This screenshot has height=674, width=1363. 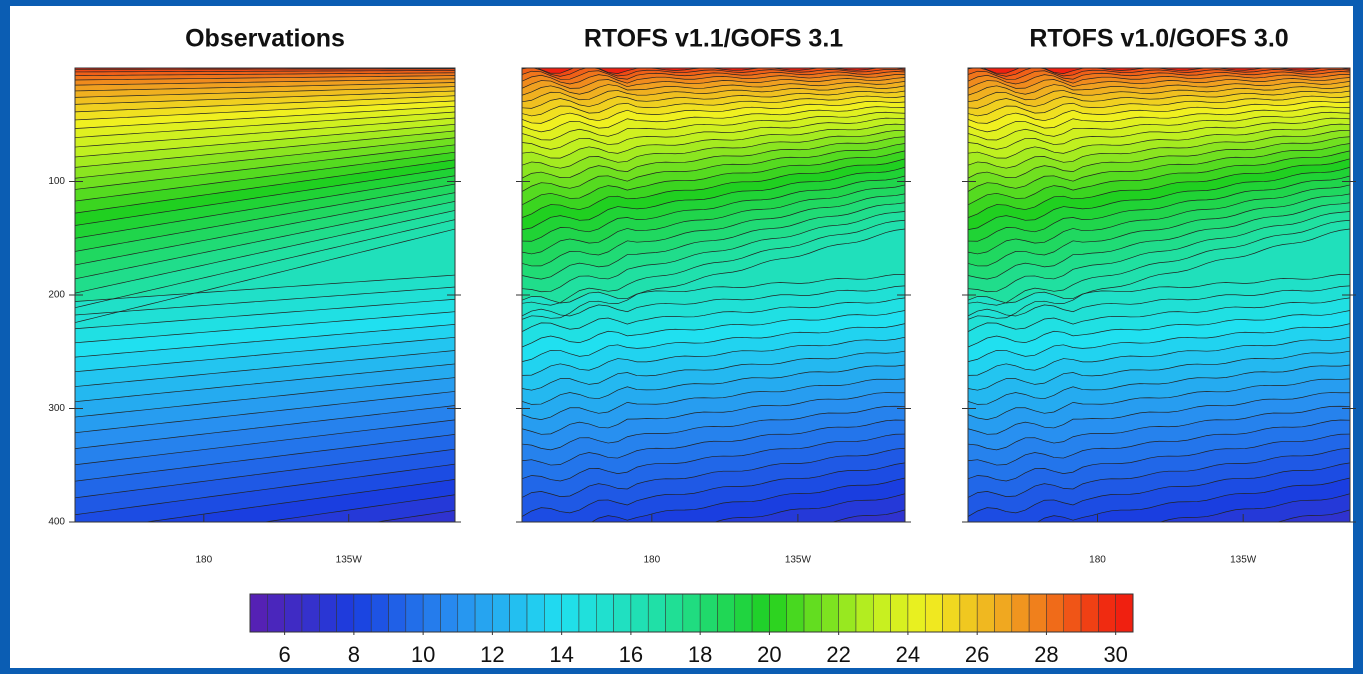 I want to click on colorbar-label: 12, so click(x=492, y=654).